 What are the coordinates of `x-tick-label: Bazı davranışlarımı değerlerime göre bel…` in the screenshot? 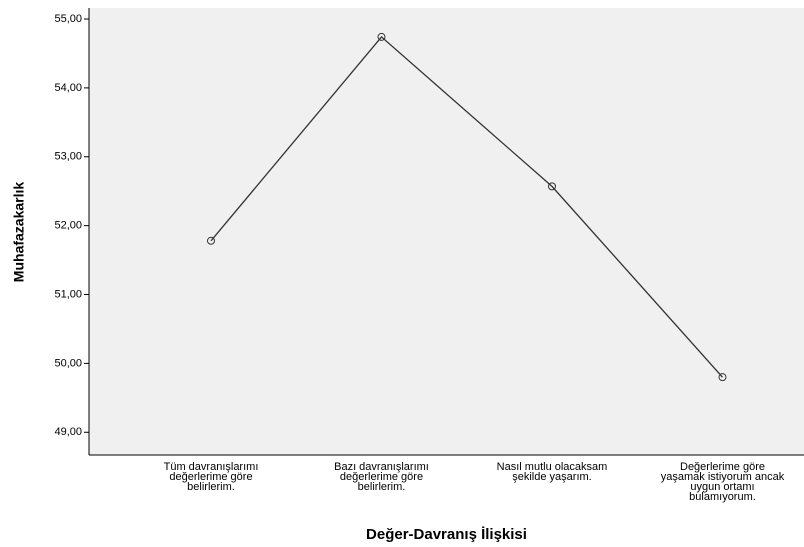 It's located at (381, 477).